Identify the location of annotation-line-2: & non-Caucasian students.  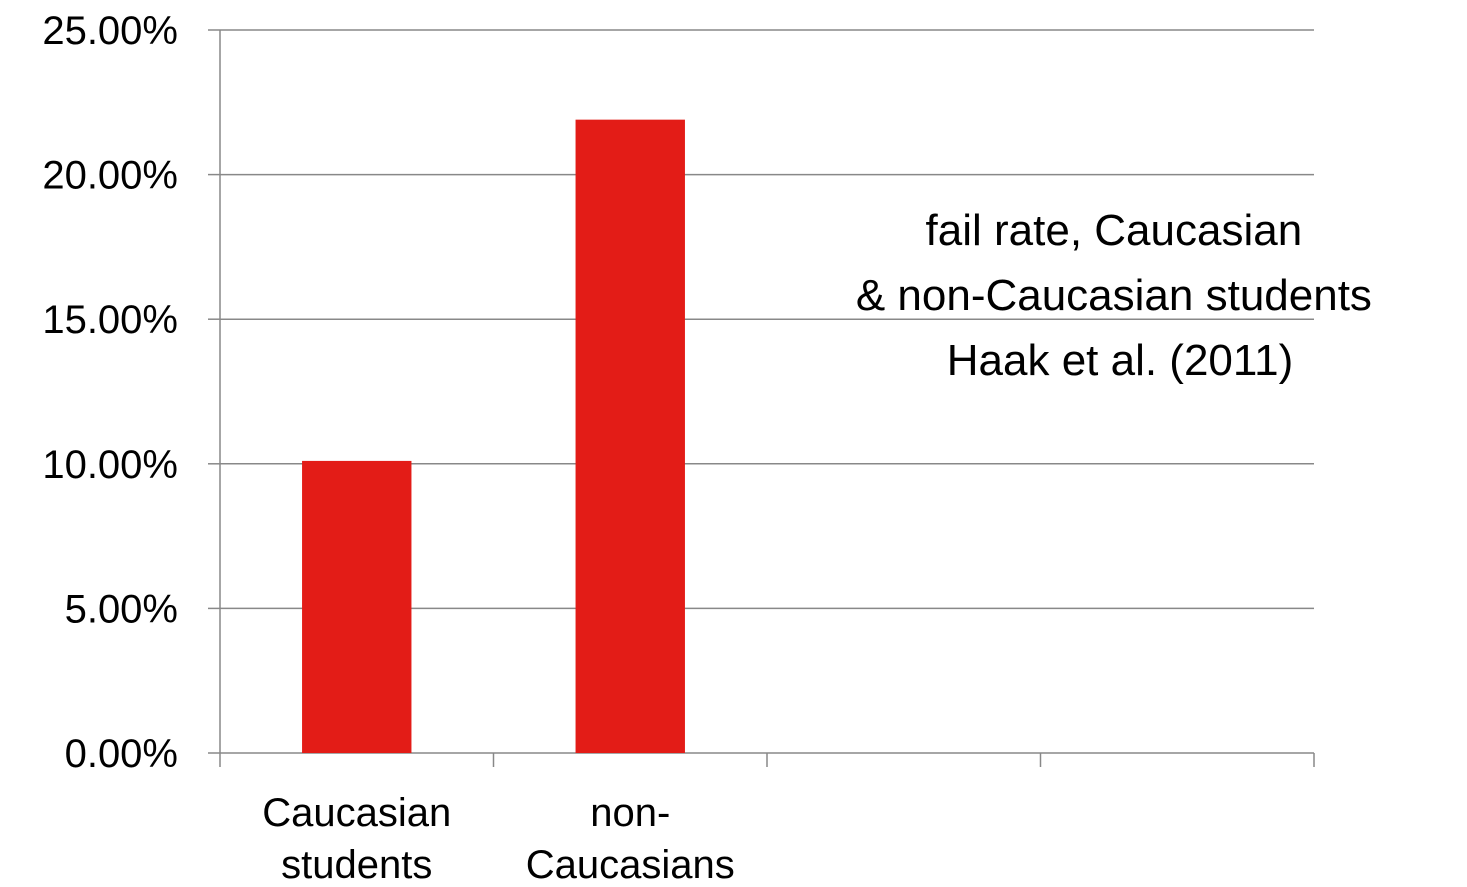
(1114, 295).